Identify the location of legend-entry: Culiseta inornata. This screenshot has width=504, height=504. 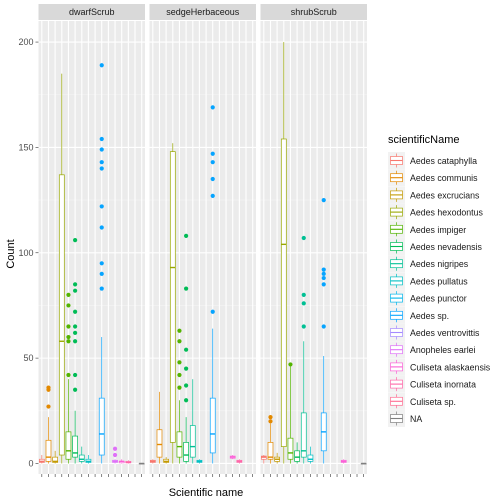
(432, 384).